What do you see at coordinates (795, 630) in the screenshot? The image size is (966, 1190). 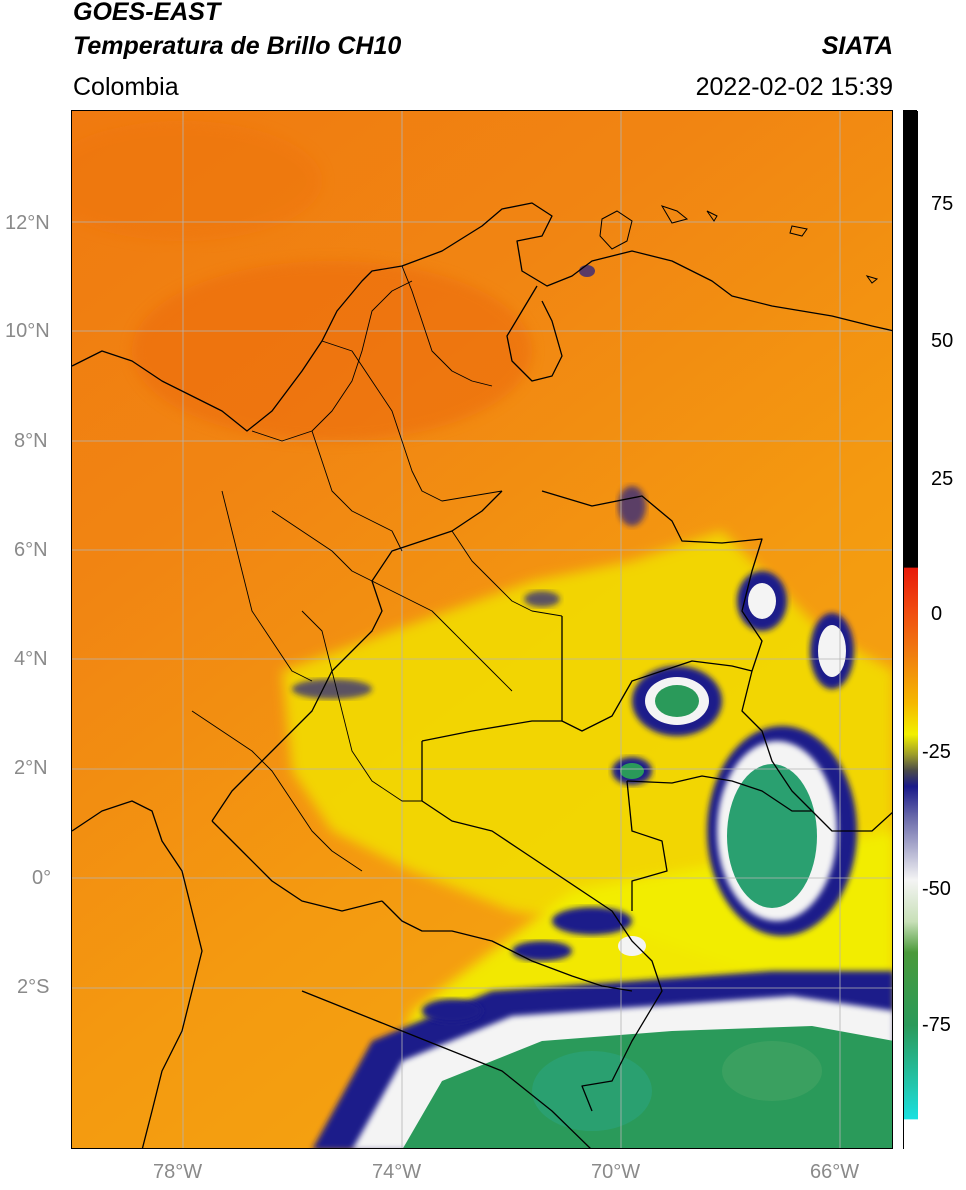 I see `convective-system-ne` at bounding box center [795, 630].